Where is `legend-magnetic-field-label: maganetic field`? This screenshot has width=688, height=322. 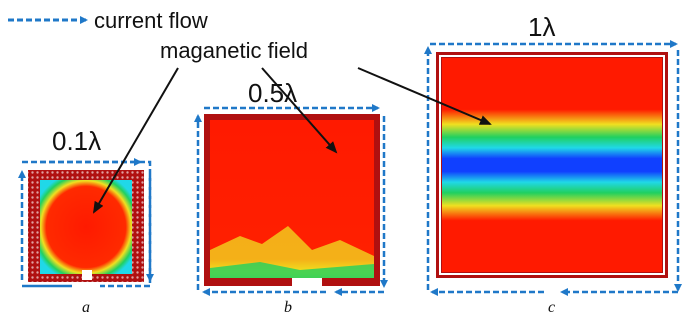
legend-magnetic-field-label: maganetic field is located at coordinates (234, 50).